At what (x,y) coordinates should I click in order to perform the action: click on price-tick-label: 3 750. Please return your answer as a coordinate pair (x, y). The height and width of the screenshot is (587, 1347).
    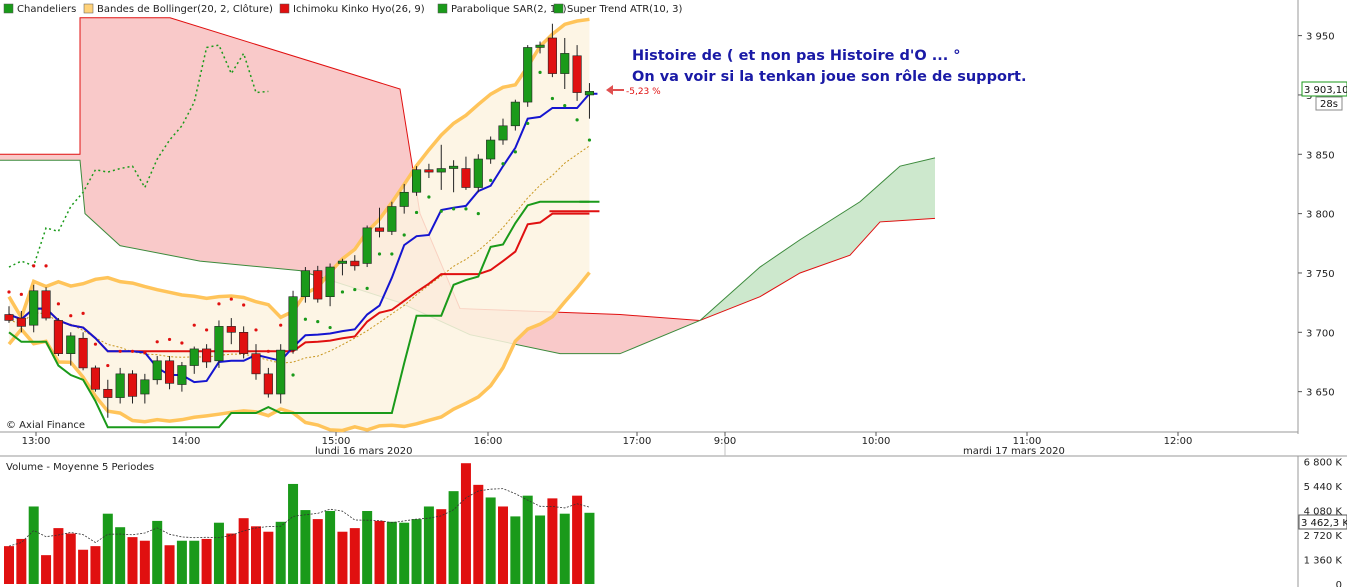
    Looking at the image, I should click on (1320, 274).